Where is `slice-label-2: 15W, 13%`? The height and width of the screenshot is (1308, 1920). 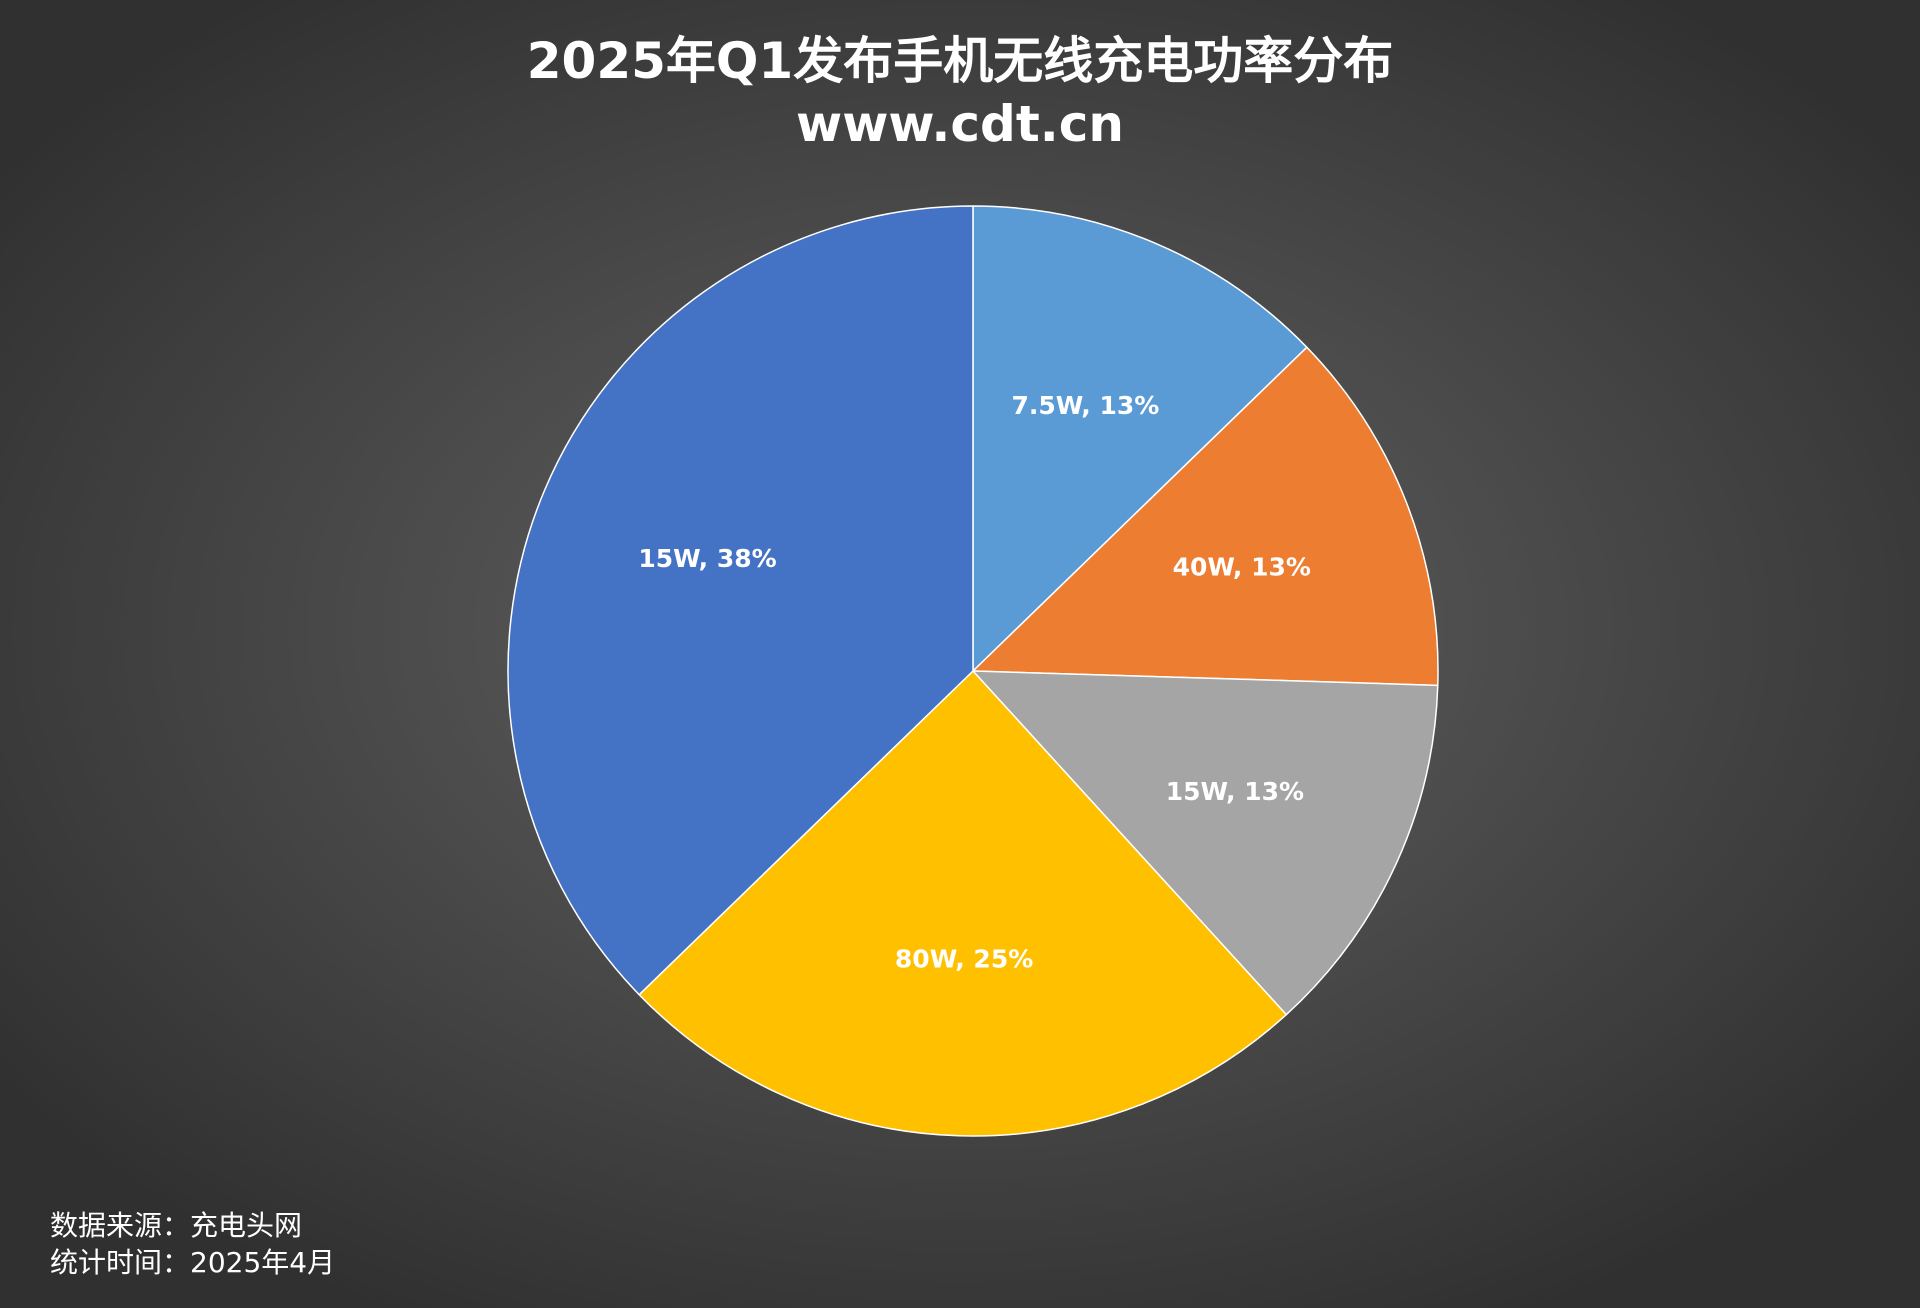 slice-label-2: 15W, 13% is located at coordinates (1235, 791).